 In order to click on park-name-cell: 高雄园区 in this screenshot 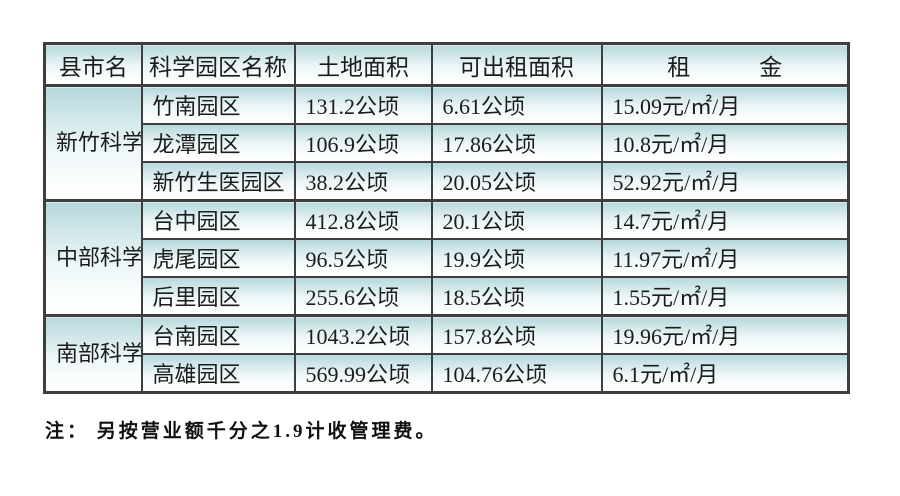, I will do `click(218, 373)`.